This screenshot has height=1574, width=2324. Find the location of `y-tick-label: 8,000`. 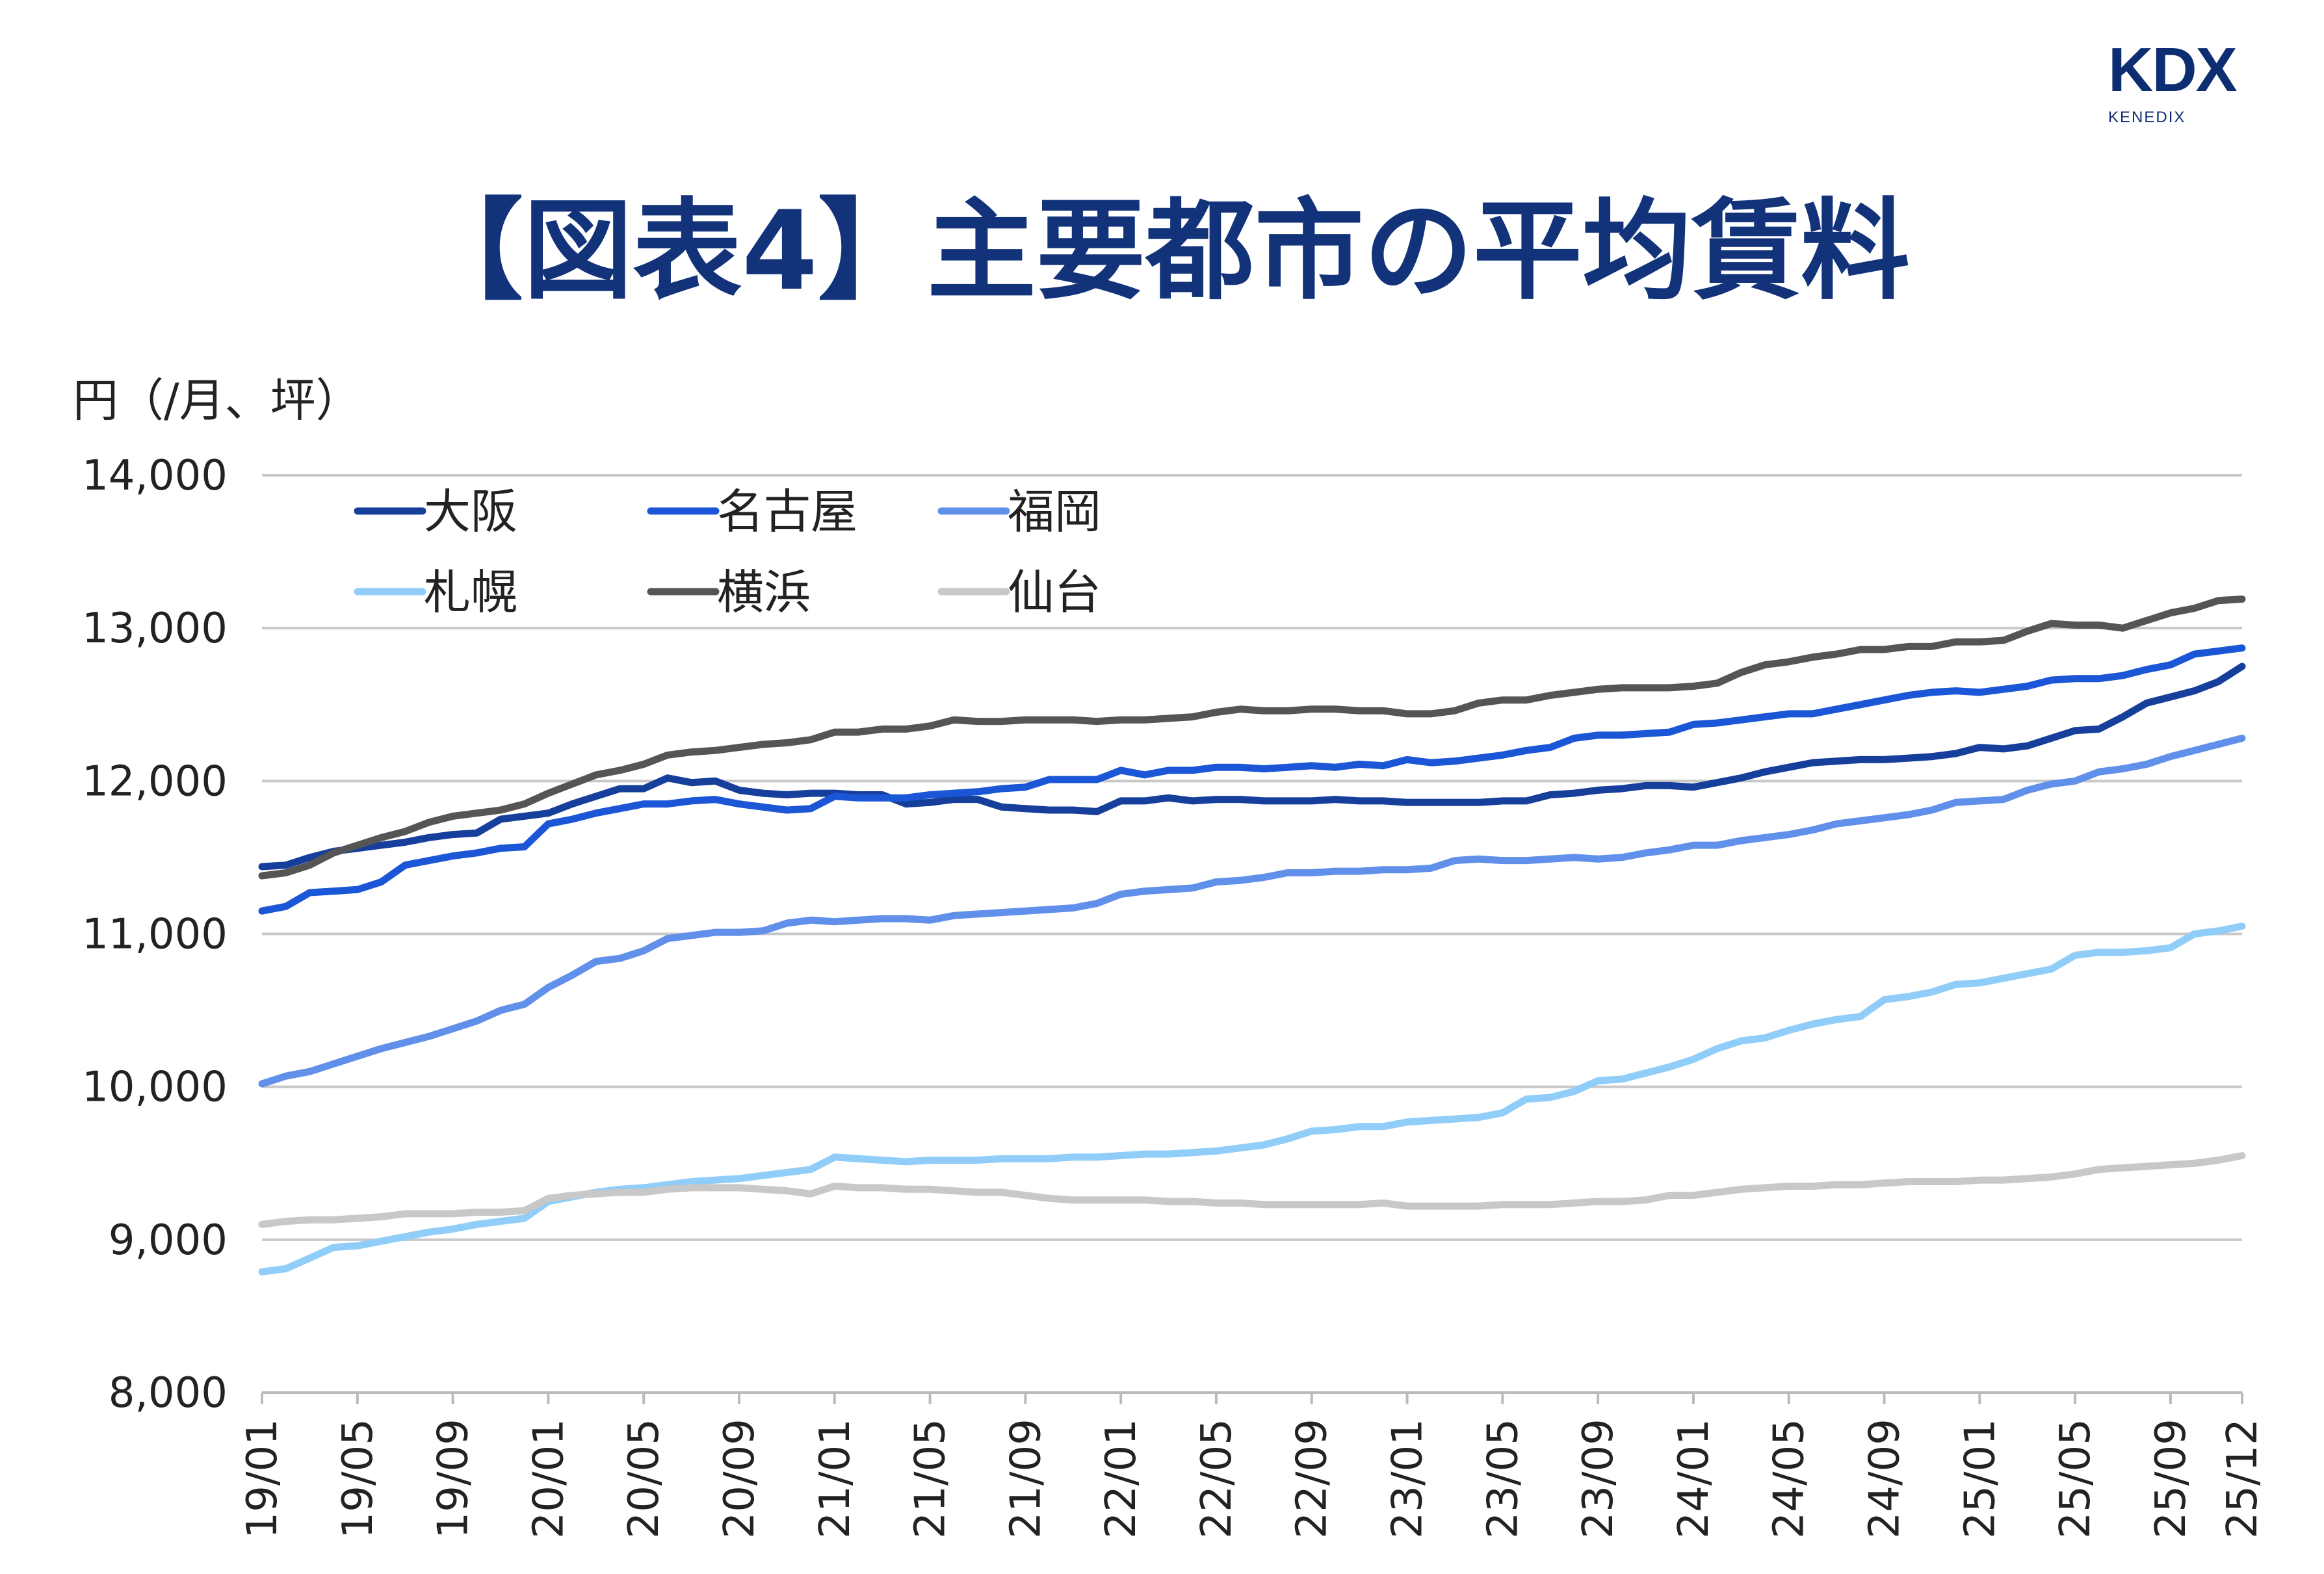

y-tick-label: 8,000 is located at coordinates (168, 1393).